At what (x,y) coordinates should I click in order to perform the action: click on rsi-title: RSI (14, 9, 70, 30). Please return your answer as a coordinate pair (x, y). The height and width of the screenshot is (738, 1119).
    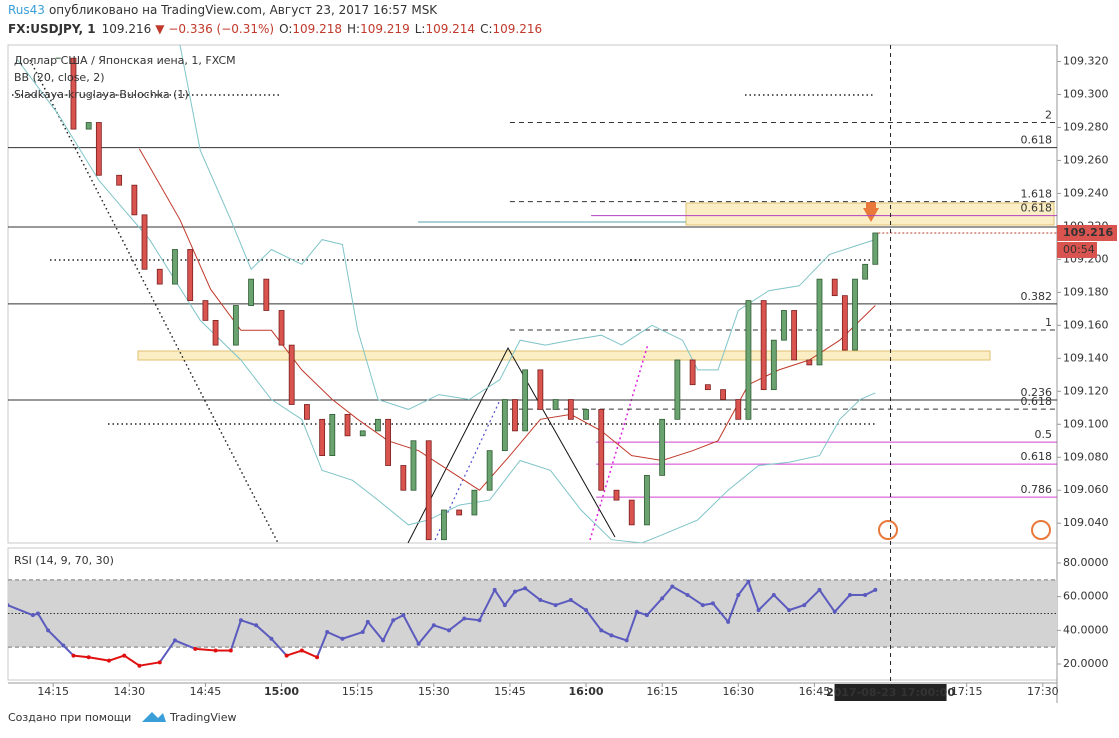
    Looking at the image, I should click on (64, 560).